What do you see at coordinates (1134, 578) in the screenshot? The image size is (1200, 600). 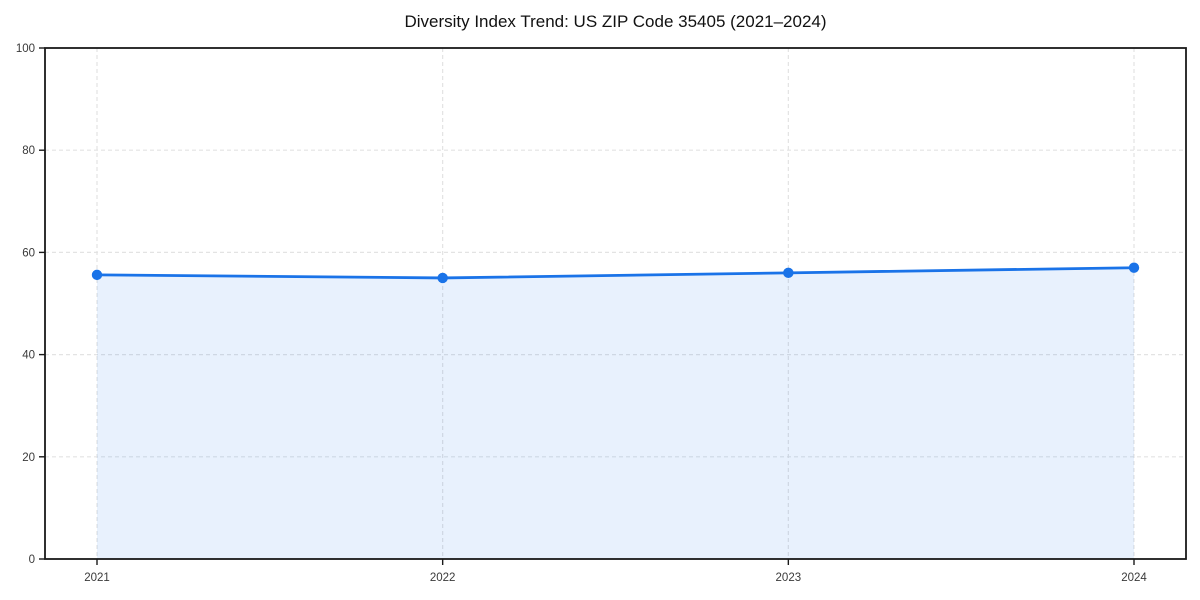 I see `x-tick-label: 2024` at bounding box center [1134, 578].